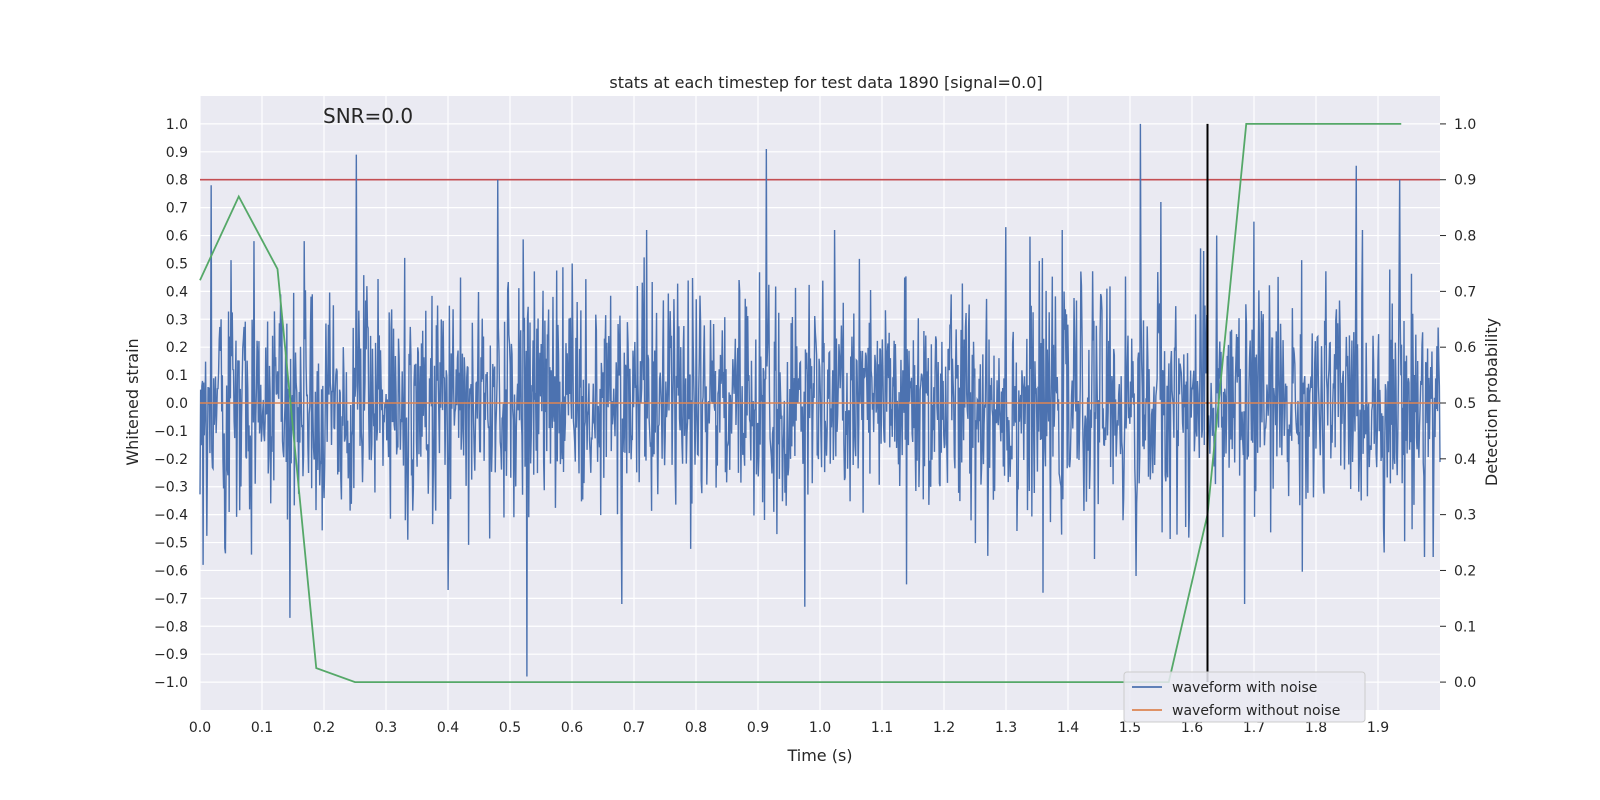 The height and width of the screenshot is (800, 1600). Describe the element at coordinates (171, 516) in the screenshot. I see `y-tick-label: −0.4` at that location.